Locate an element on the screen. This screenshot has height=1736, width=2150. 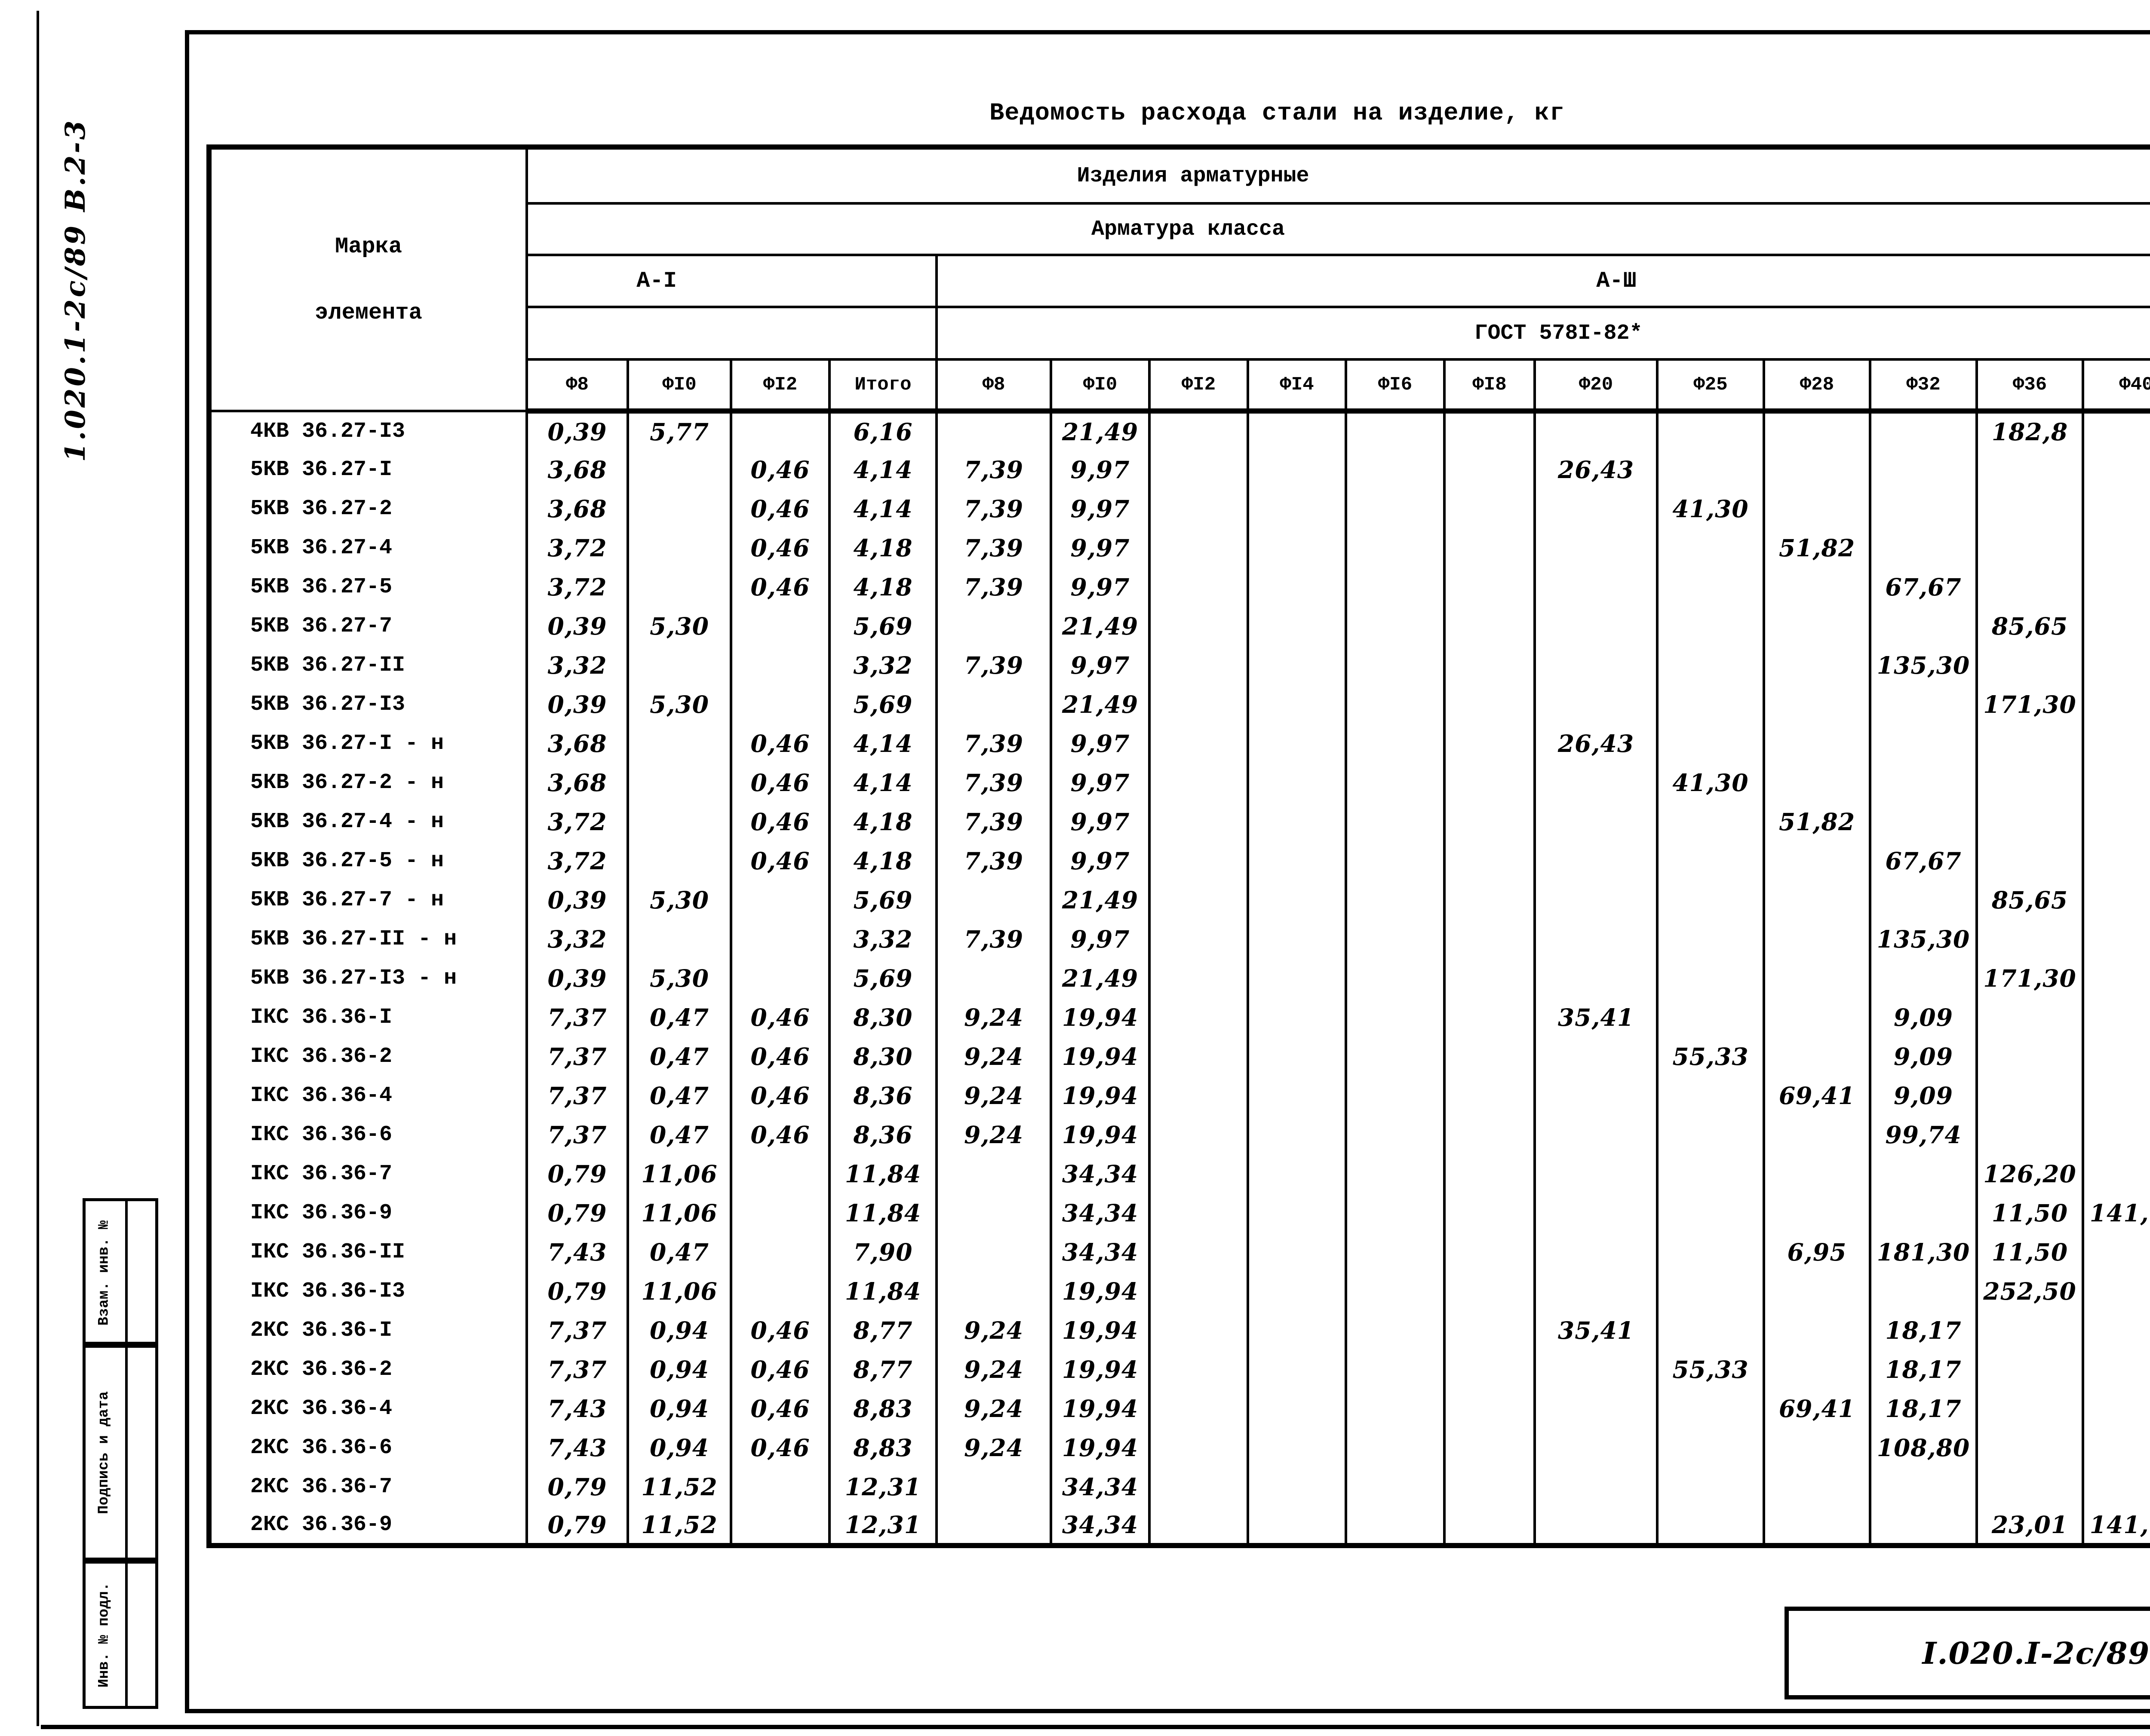
stamp-box-podpis-data: Подпись и дата is located at coordinates (120, 1453).